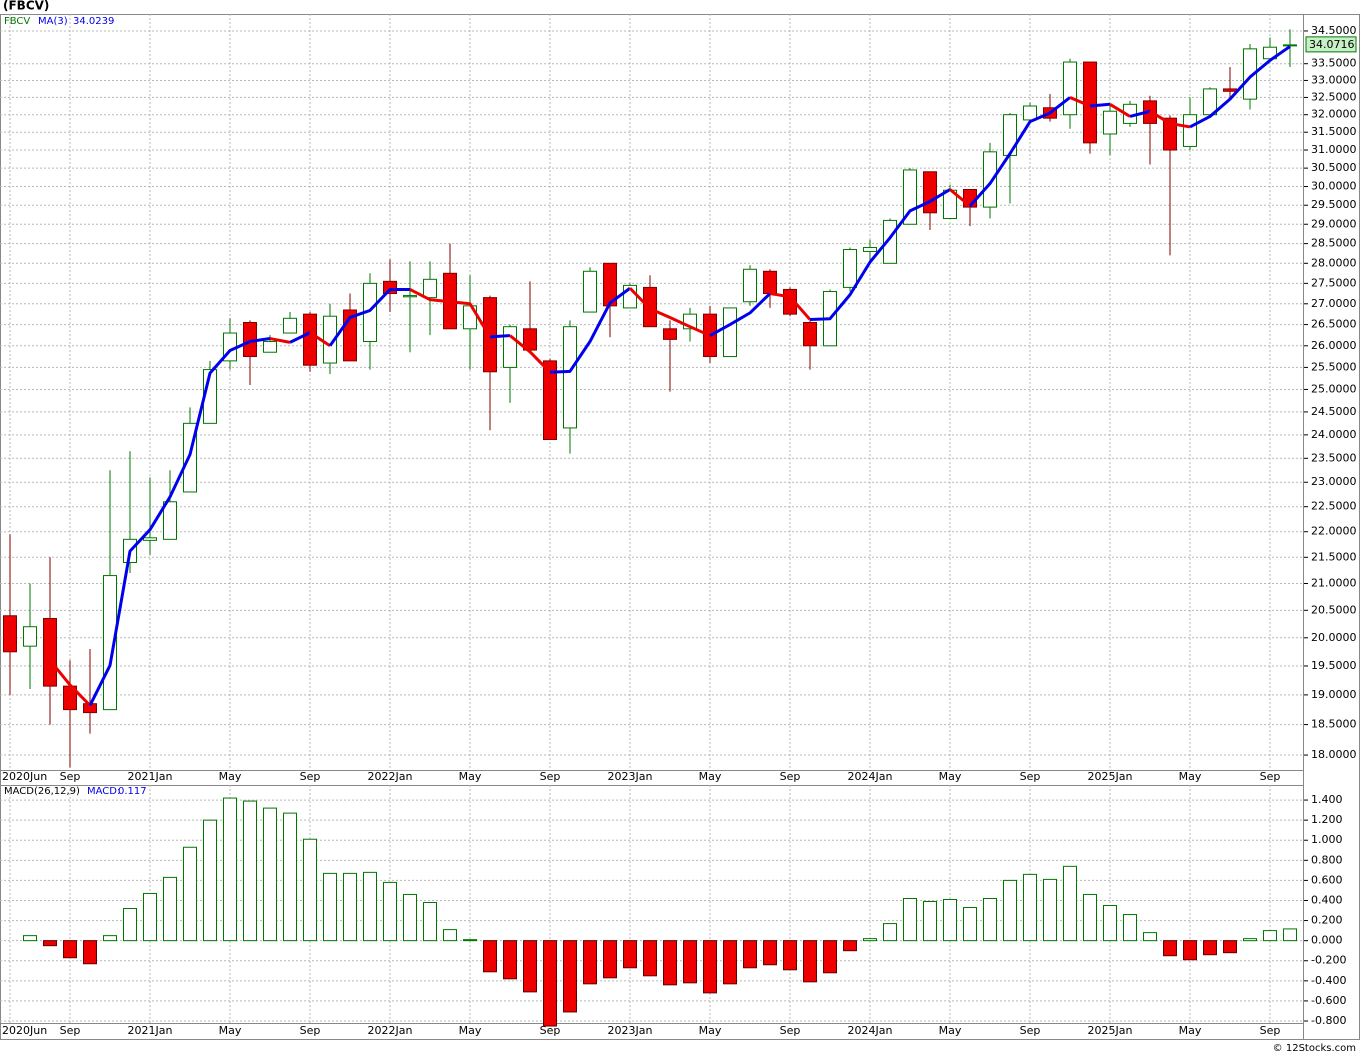  What do you see at coordinates (1327, 799) in the screenshot?
I see `y-tick-label: 1.400` at bounding box center [1327, 799].